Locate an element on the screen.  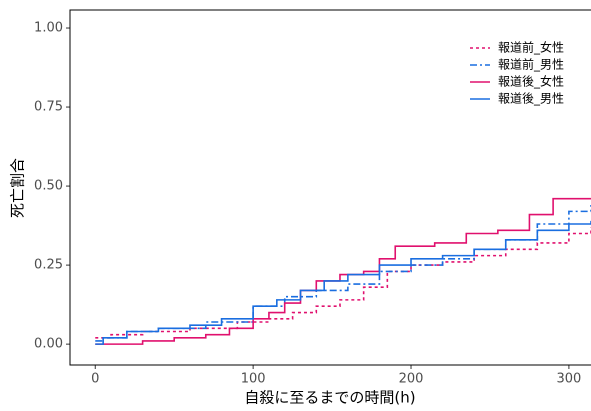
y-tick-label: 0.75 is located at coordinates (48, 107).